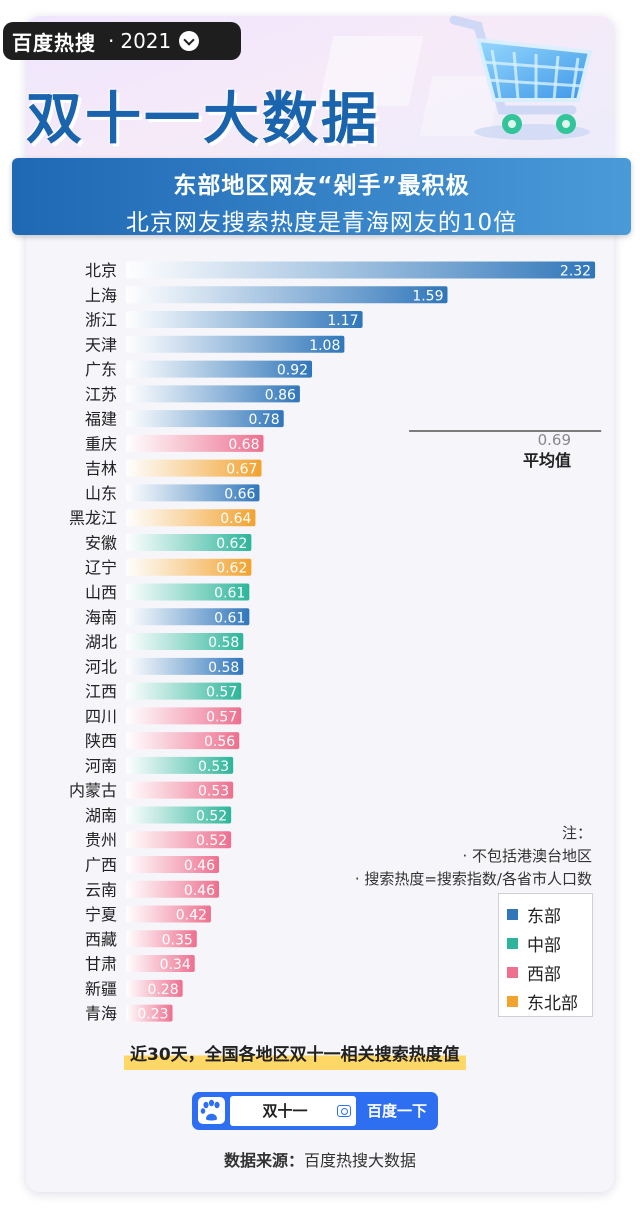 This screenshot has width=640, height=1223. I want to click on data-label: 0.34, so click(175, 965).